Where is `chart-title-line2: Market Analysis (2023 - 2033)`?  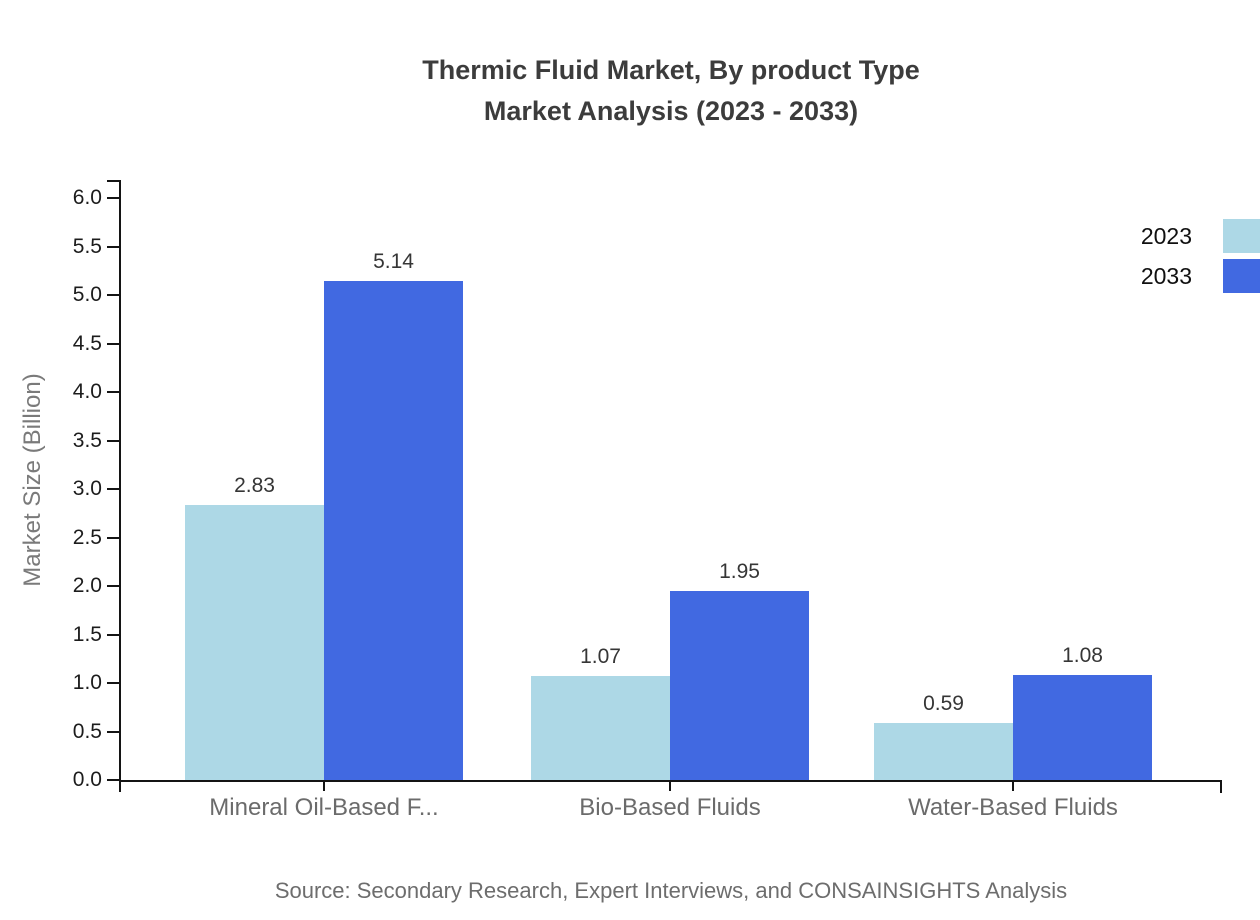
chart-title-line2: Market Analysis (2023 - 2033) is located at coordinates (671, 111).